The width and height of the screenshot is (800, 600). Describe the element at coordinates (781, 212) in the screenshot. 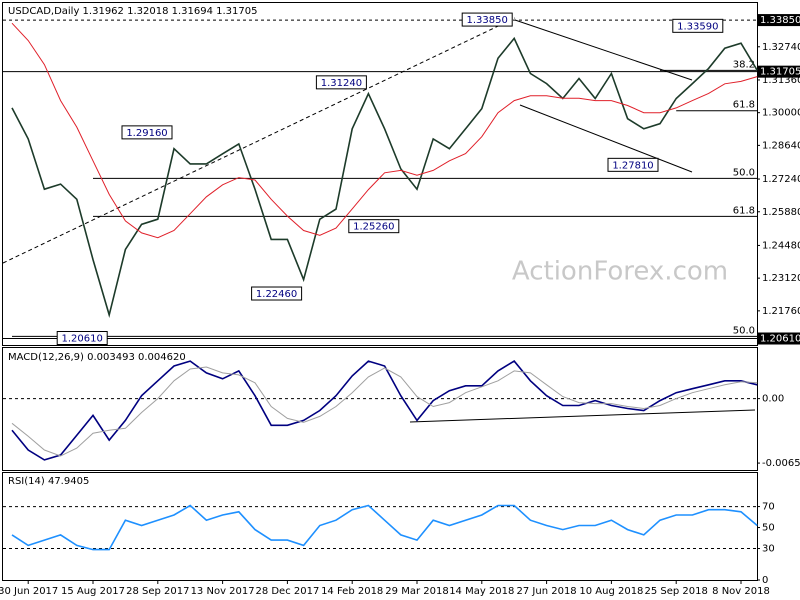

I see `y-tick-label: 1.25880` at that location.